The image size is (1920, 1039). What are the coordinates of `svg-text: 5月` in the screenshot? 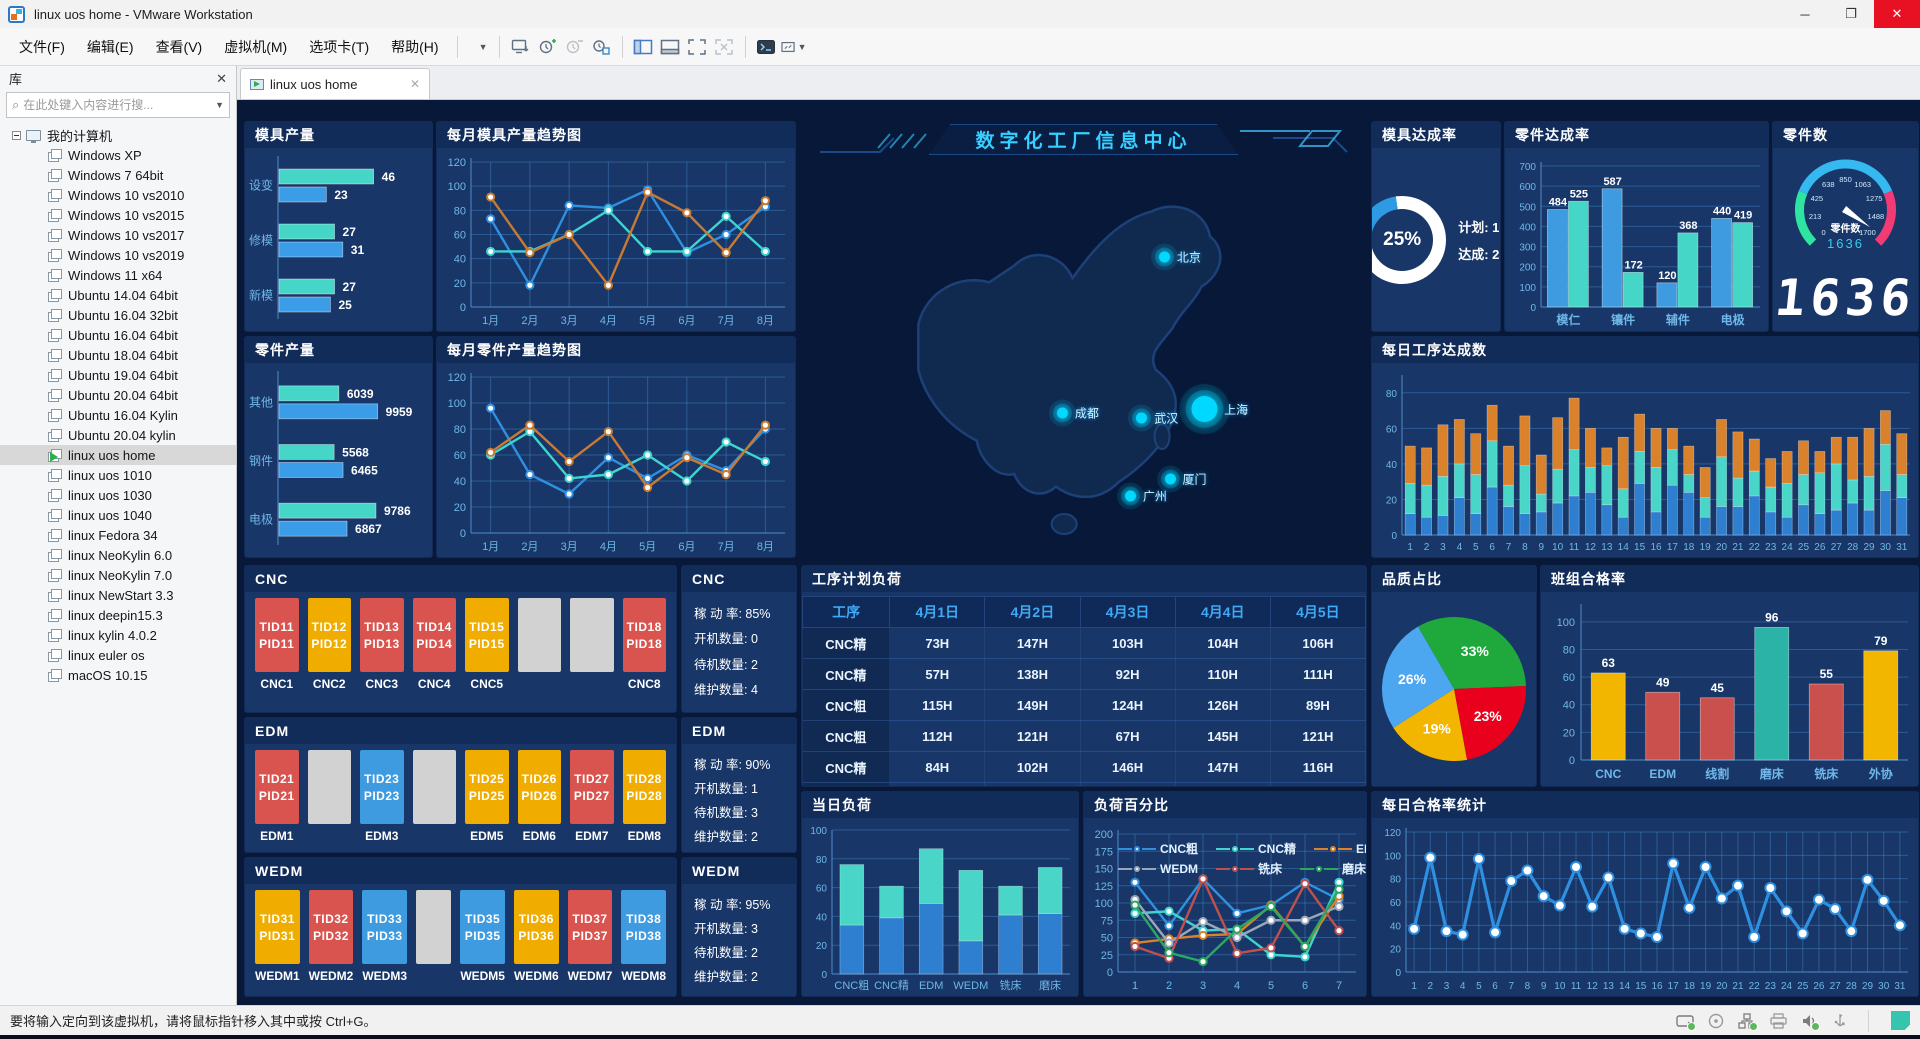 It's located at (647, 321).